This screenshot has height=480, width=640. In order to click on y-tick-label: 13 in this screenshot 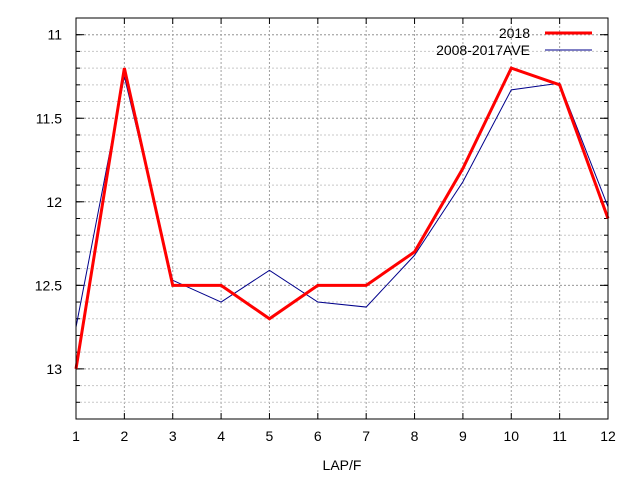, I will do `click(54, 369)`.